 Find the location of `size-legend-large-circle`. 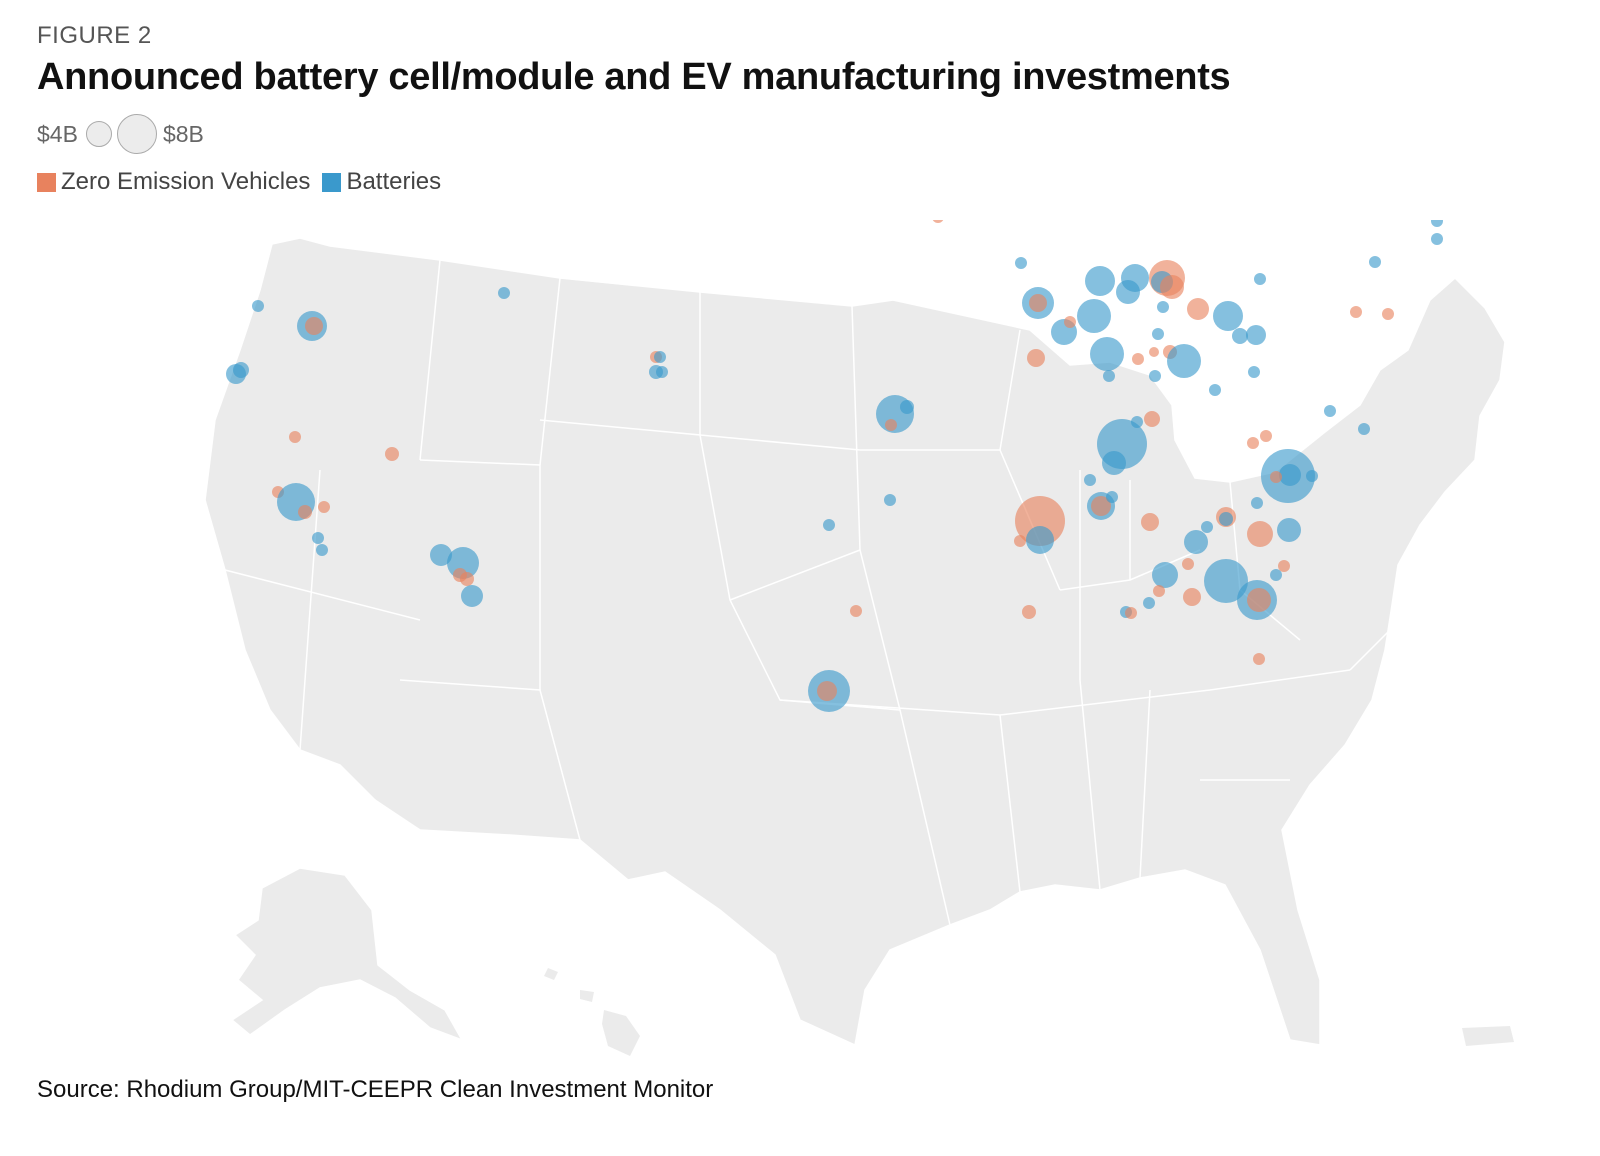

size-legend-large-circle is located at coordinates (136, 134).